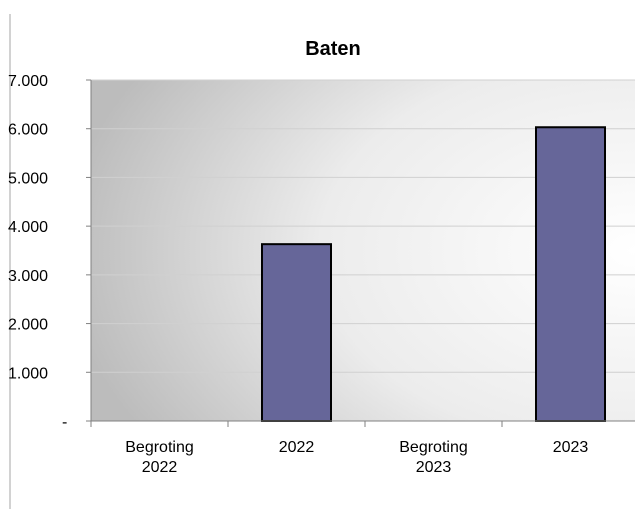  I want to click on y-tick-label: 6.000, so click(28, 130).